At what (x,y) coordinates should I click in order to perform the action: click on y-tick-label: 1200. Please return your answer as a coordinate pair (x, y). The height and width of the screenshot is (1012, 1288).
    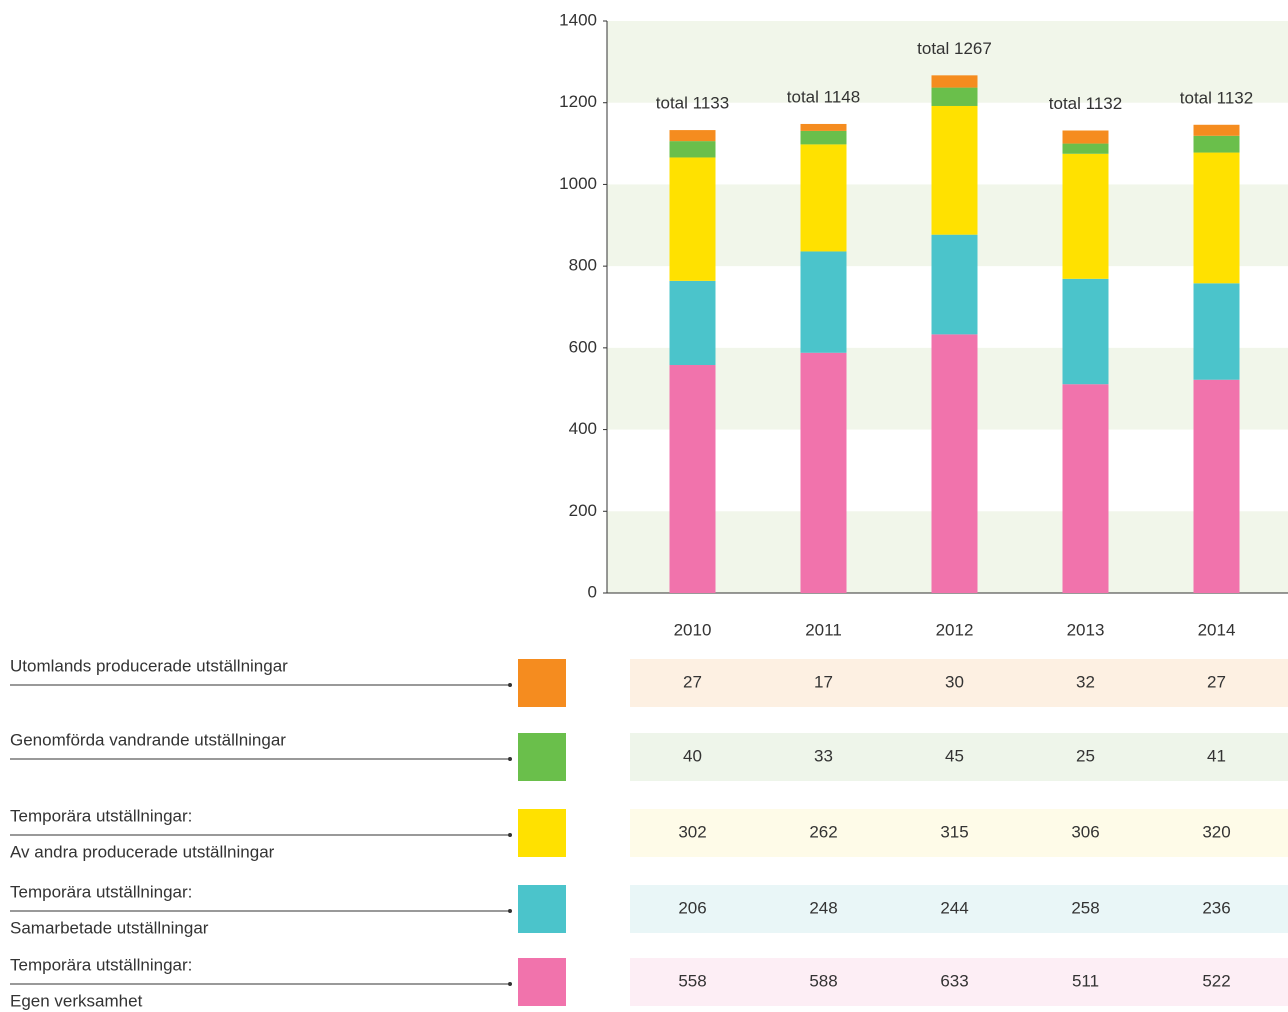
    Looking at the image, I should click on (578, 101).